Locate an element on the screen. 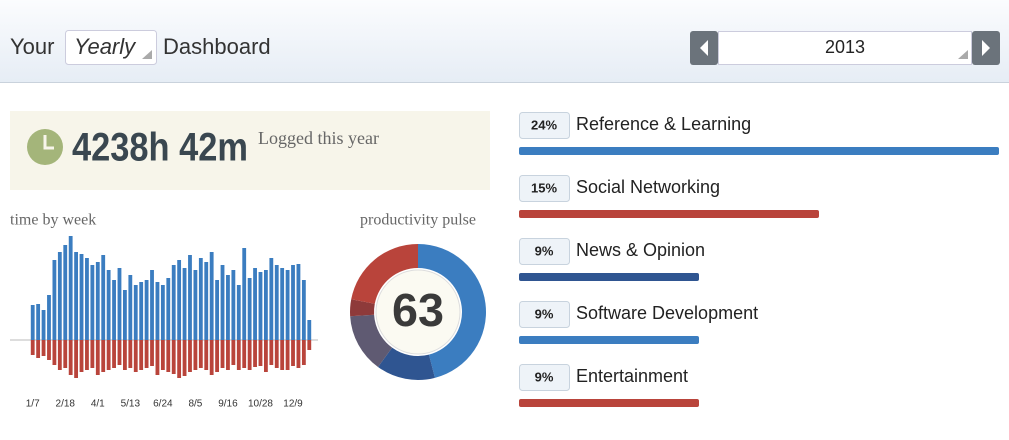 This screenshot has width=1009, height=440. clock-hands is located at coordinates (48, 142).